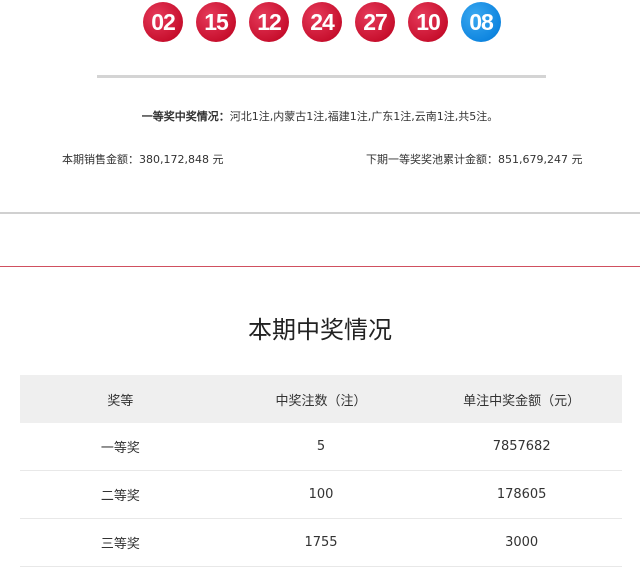 The image size is (640, 567). What do you see at coordinates (120, 447) in the screenshot?
I see `prize-level: 一等奖` at bounding box center [120, 447].